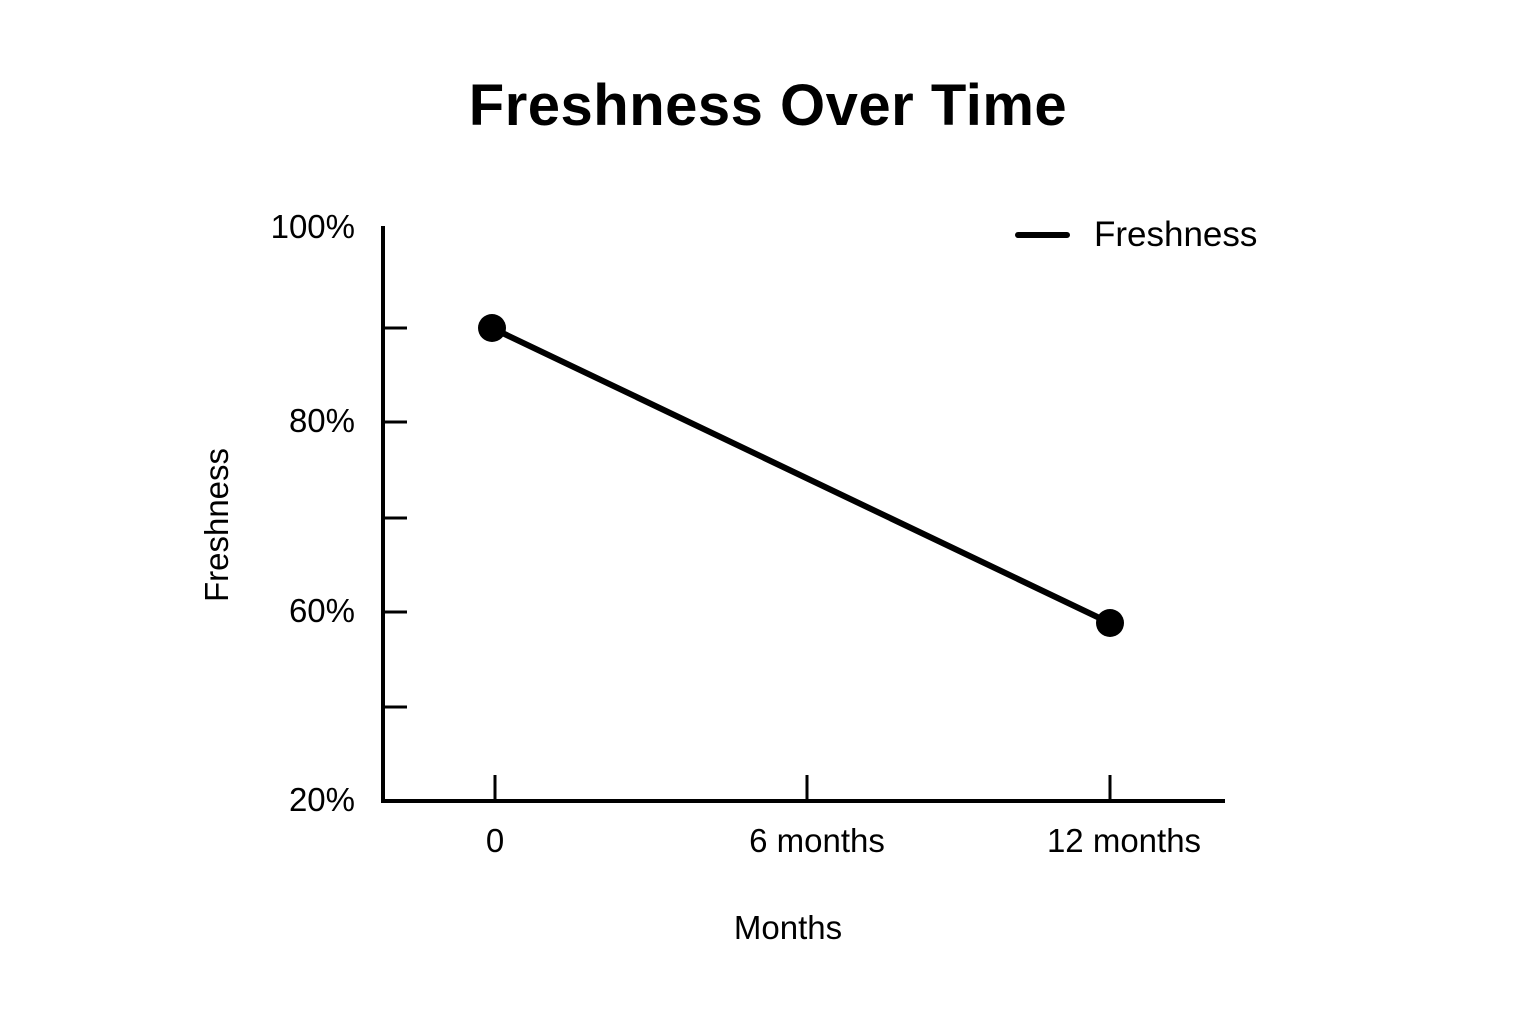 This screenshot has height=1024, width=1536. Describe the element at coordinates (1176, 234) in the screenshot. I see `legend-label-freshness: Freshness` at that location.